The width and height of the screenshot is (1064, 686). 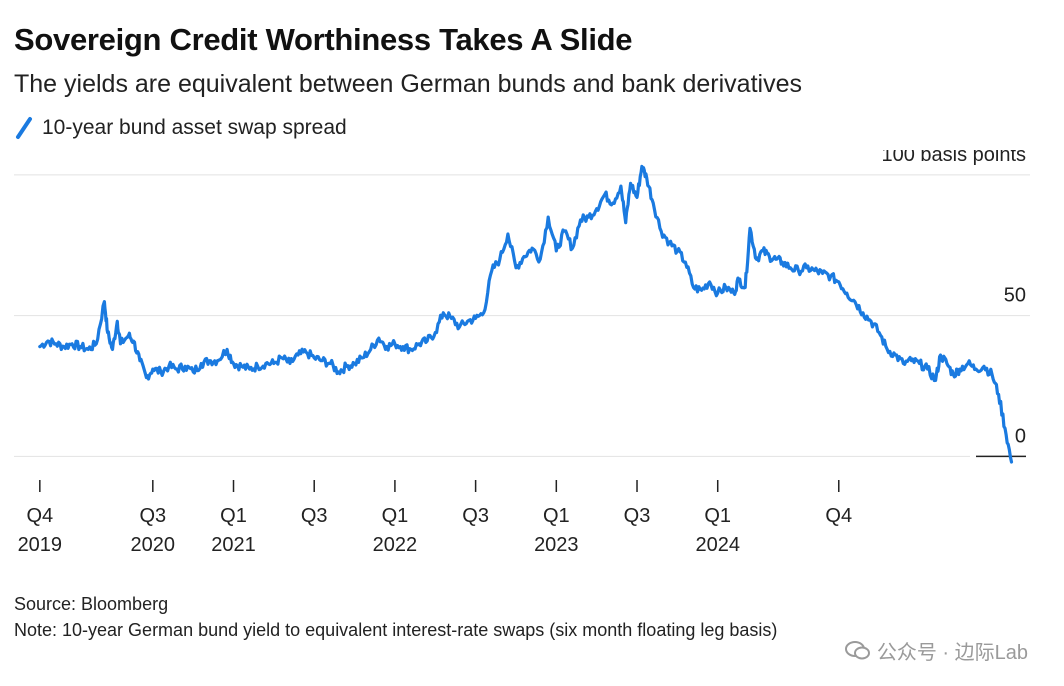 I want to click on watermark: 公众号 · 边际Lab, so click(x=936, y=650).